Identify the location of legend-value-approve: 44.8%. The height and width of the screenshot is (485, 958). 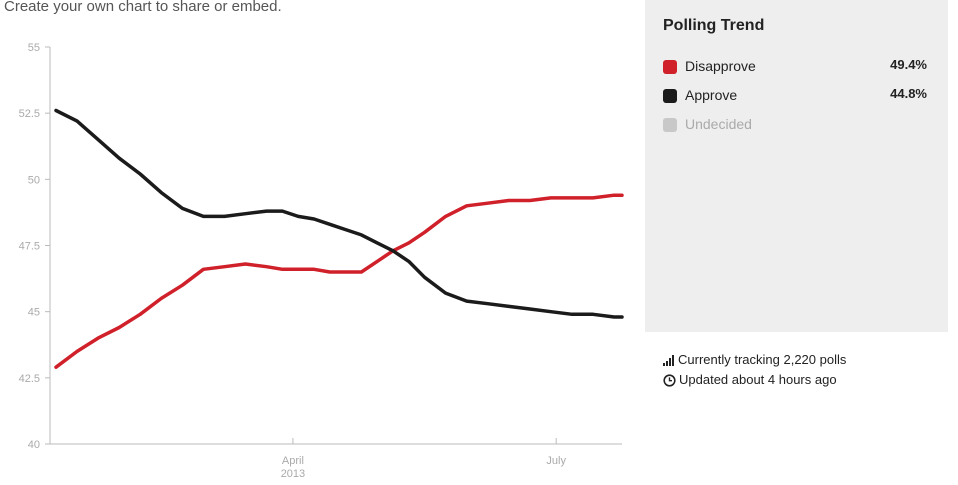
(908, 93).